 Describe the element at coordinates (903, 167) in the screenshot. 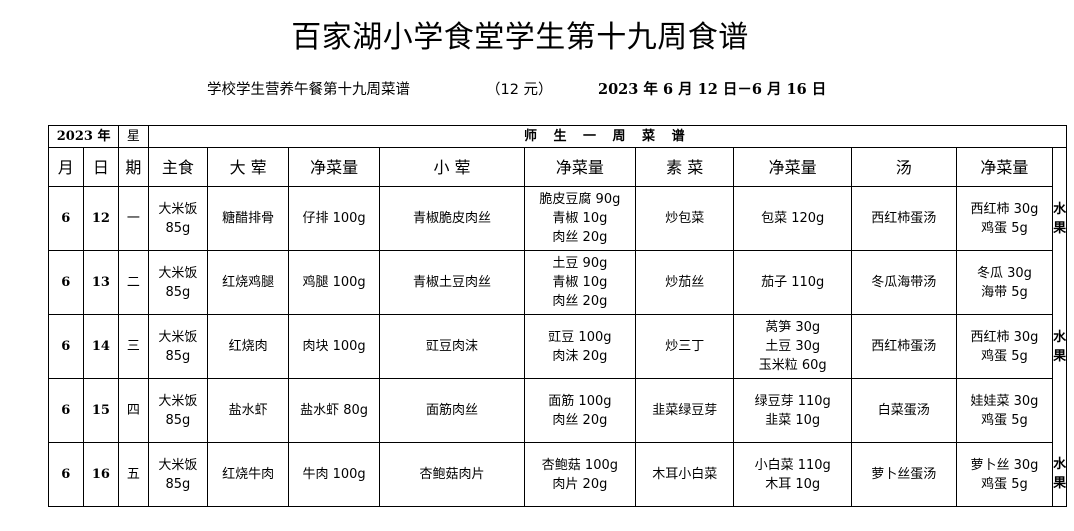

I see `soup-header: 汤` at that location.